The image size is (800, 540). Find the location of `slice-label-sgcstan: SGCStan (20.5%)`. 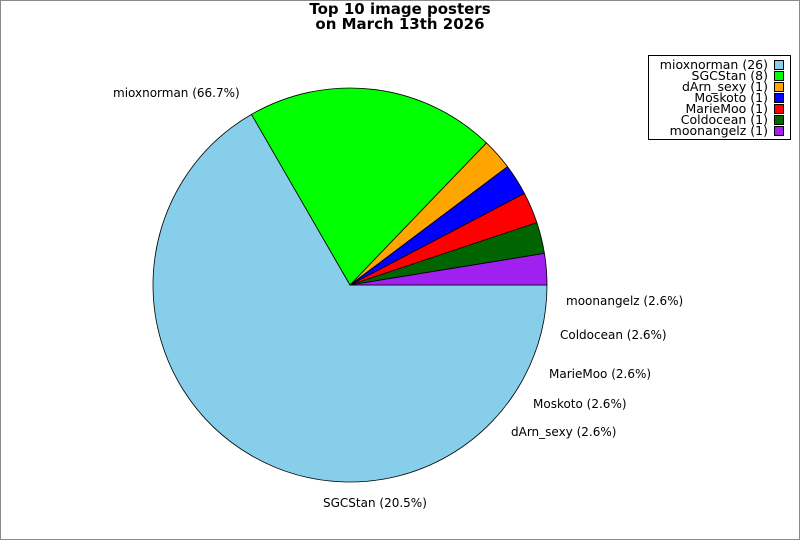

slice-label-sgcstan: SGCStan (20.5%) is located at coordinates (375, 503).